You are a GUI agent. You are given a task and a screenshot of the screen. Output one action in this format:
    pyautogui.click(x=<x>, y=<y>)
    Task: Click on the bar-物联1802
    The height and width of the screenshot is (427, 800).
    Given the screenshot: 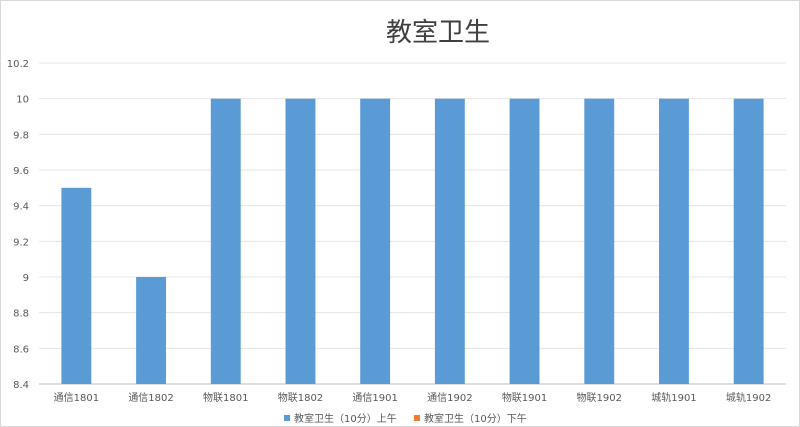 What is the action you would take?
    pyautogui.click(x=300, y=241)
    